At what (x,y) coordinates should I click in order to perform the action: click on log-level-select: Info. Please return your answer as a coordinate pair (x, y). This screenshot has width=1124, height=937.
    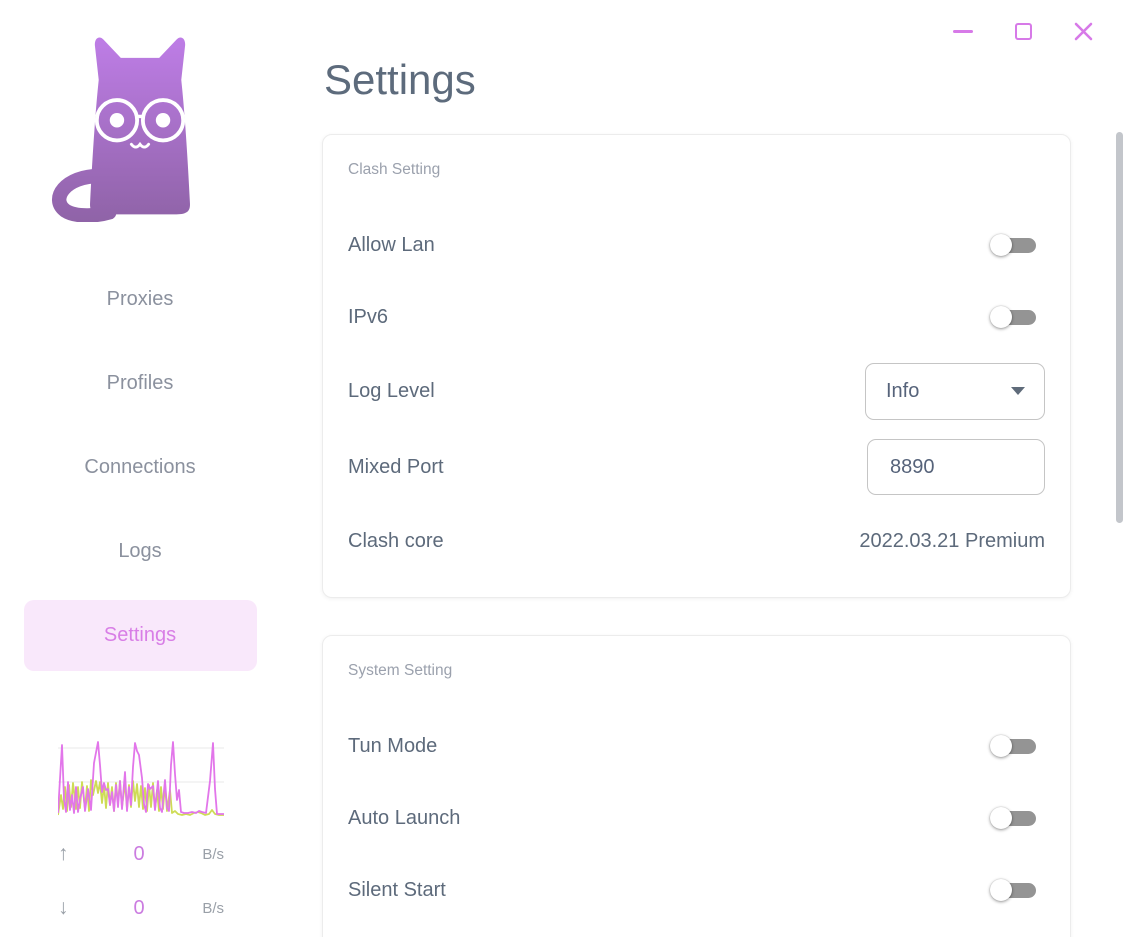
    Looking at the image, I should click on (955, 391).